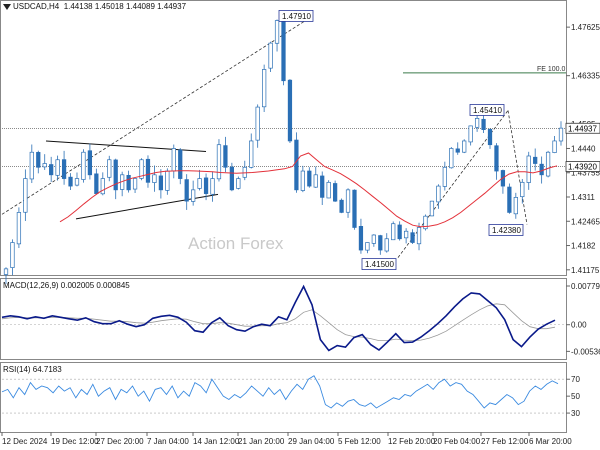  Describe the element at coordinates (216, 441) in the screenshot. I see `x-tick-label: 14 Jan 12:00` at that location.